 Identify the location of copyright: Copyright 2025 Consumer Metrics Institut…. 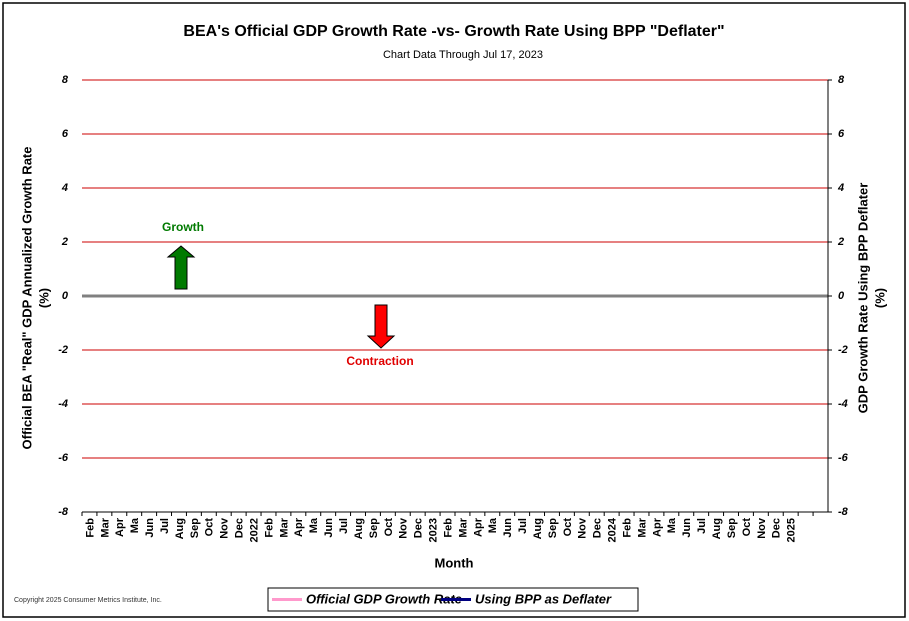
(88, 600).